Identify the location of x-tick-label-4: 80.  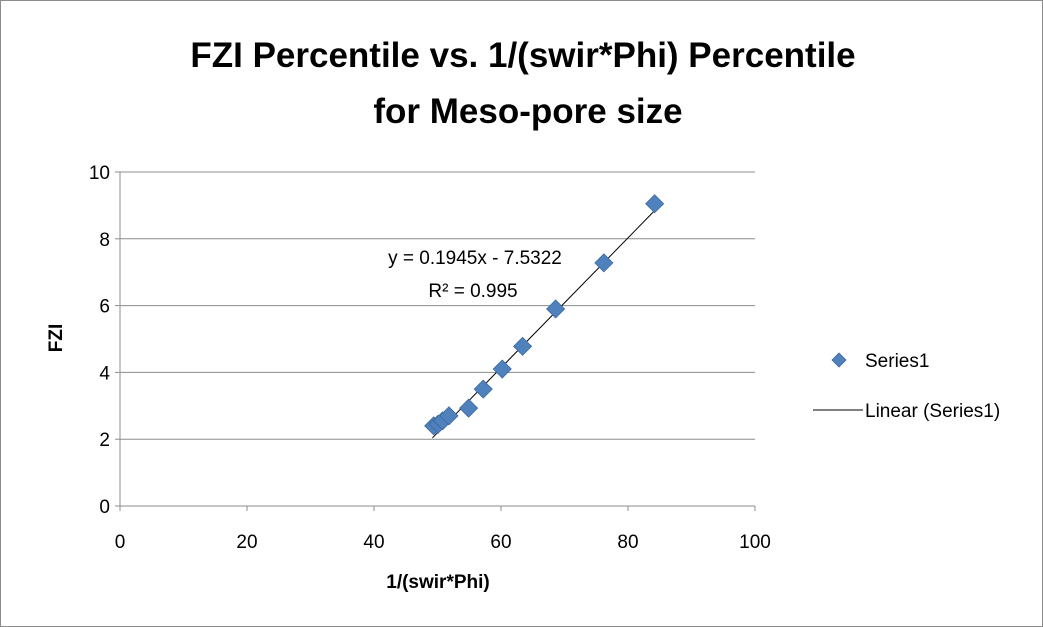
(627, 542).